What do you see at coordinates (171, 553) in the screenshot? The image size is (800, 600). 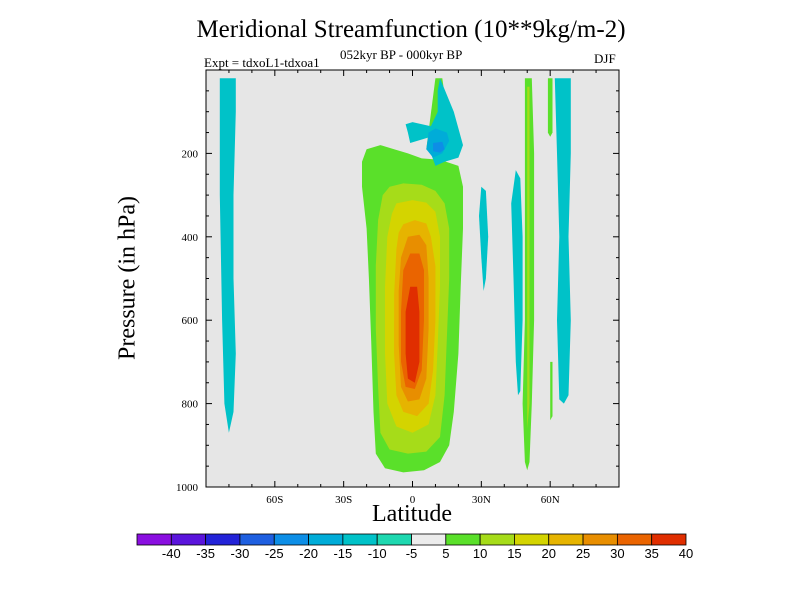 I see `colorbar-label: -40` at bounding box center [171, 553].